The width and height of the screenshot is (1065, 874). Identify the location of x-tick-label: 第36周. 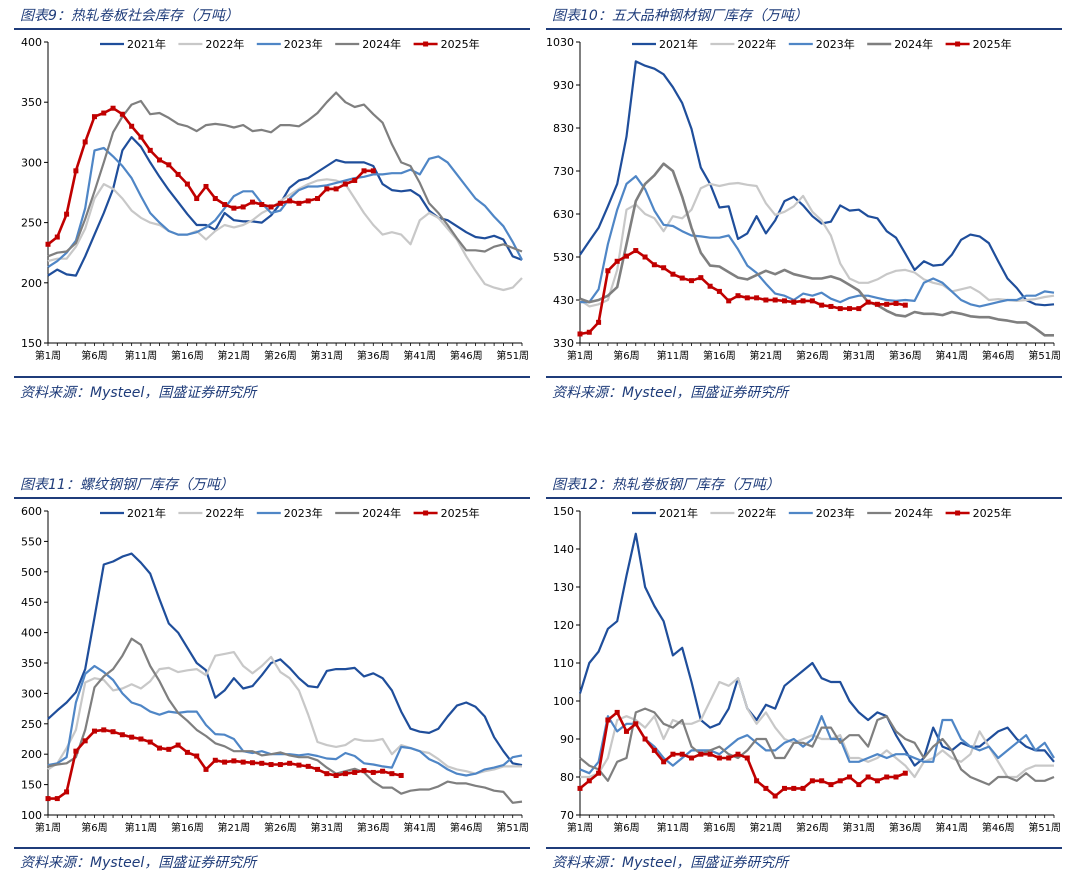
(373, 355).